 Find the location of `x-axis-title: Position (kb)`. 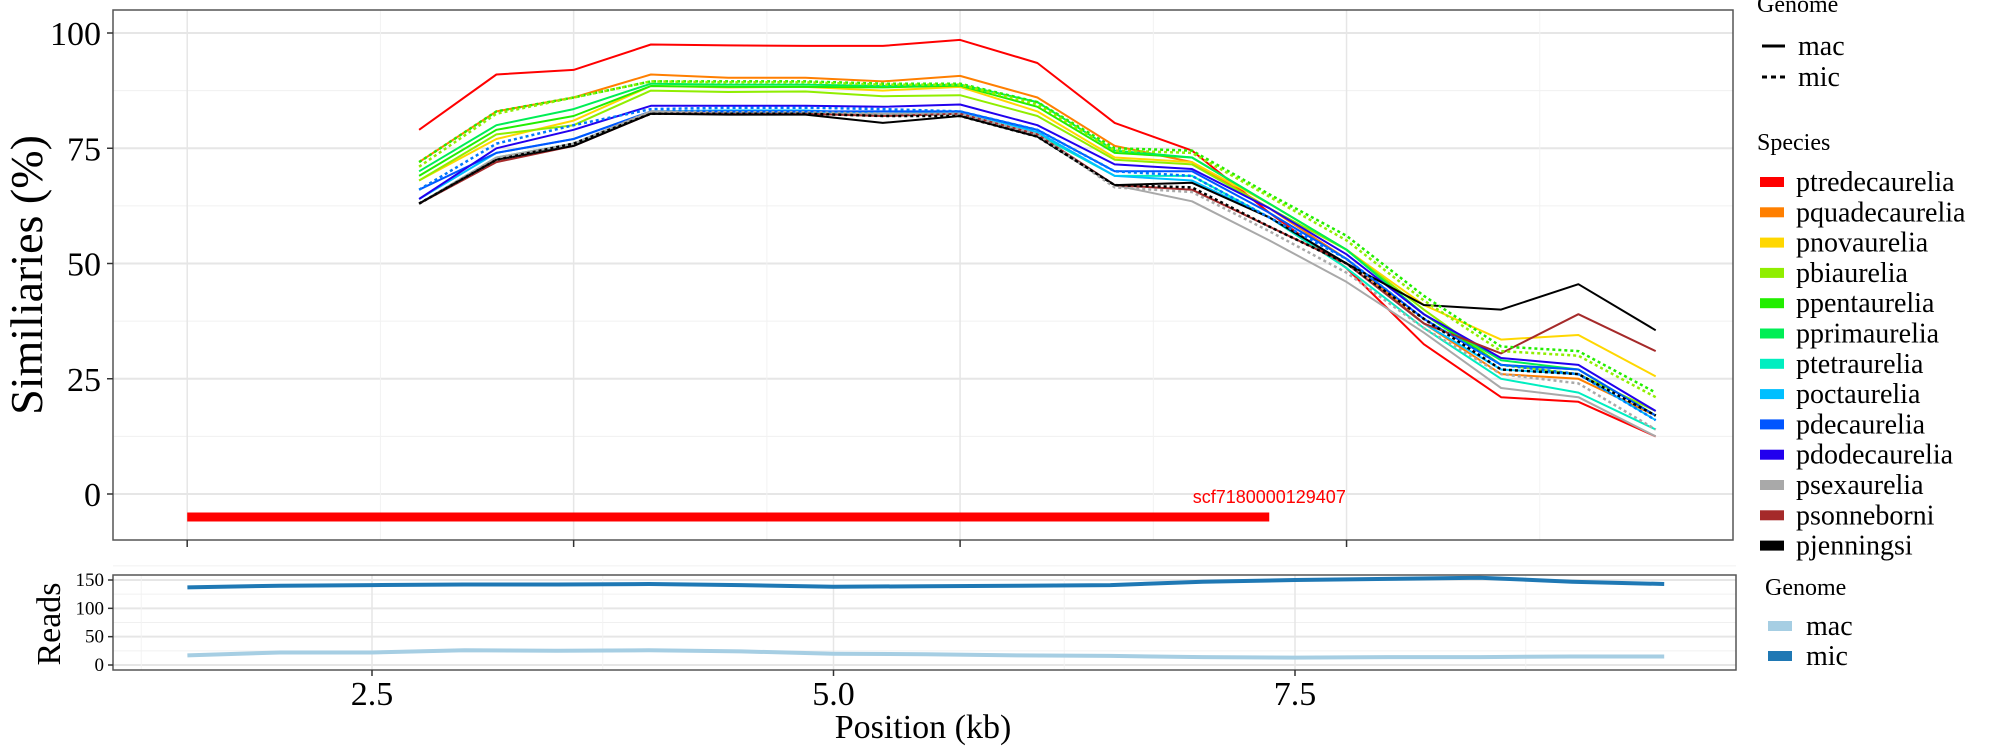

x-axis-title: Position (kb) is located at coordinates (923, 727).